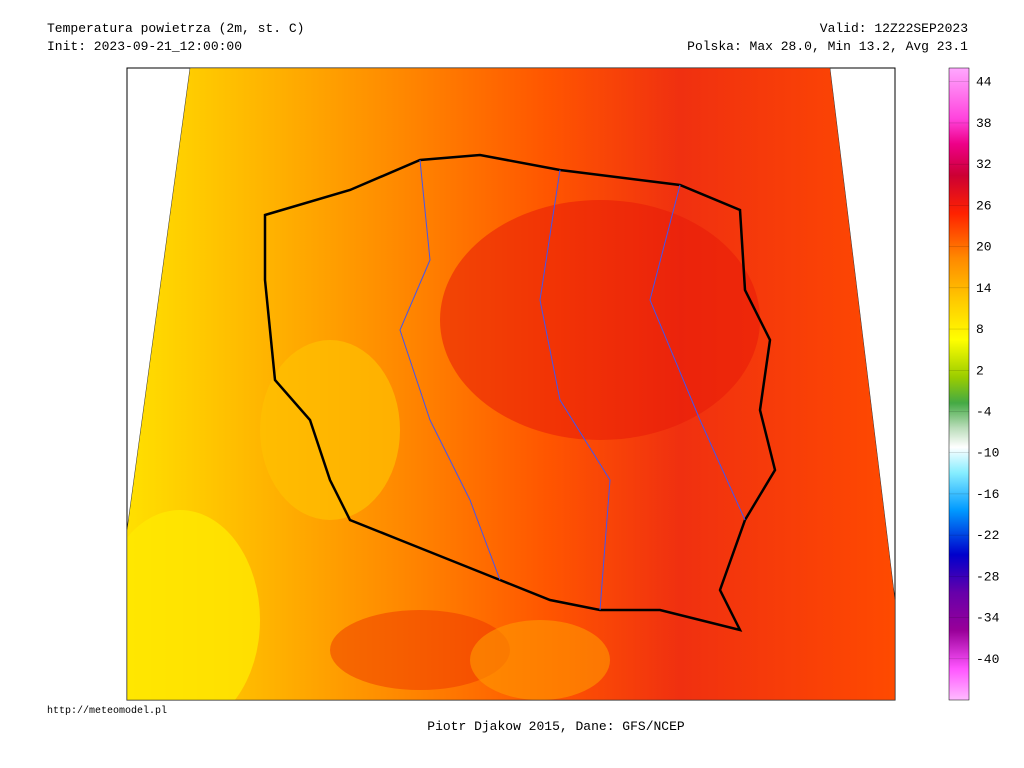 This screenshot has height=768, width=1024. Describe the element at coordinates (984, 123) in the screenshot. I see `colorbar-label: 38` at that location.